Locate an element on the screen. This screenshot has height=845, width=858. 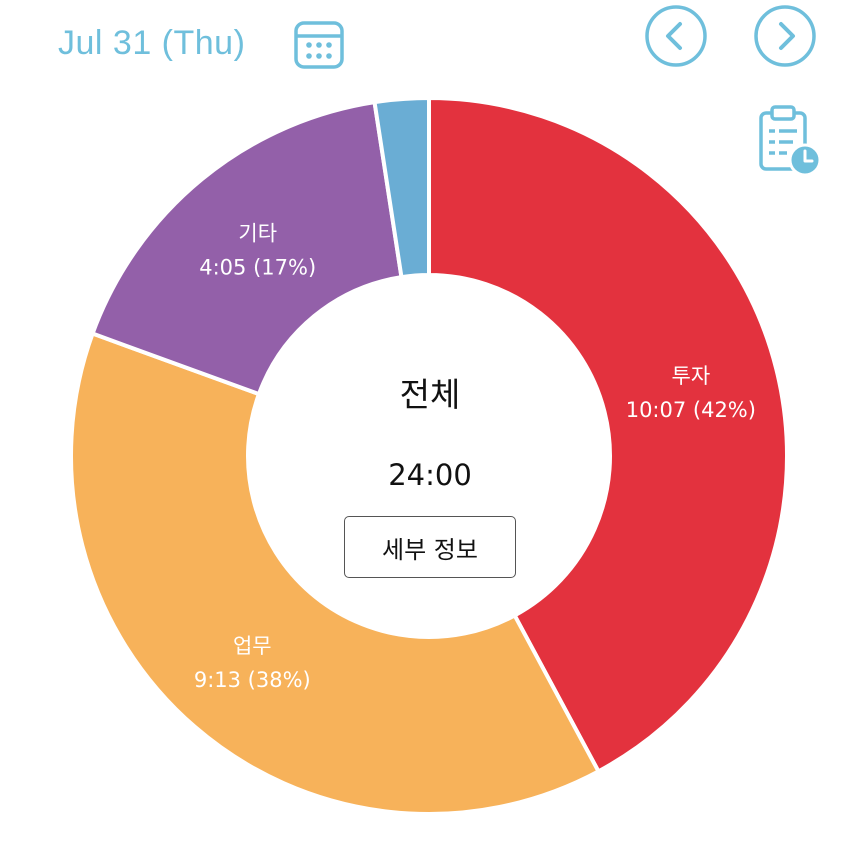
clipboard-clock-icon is located at coordinates (790, 142).